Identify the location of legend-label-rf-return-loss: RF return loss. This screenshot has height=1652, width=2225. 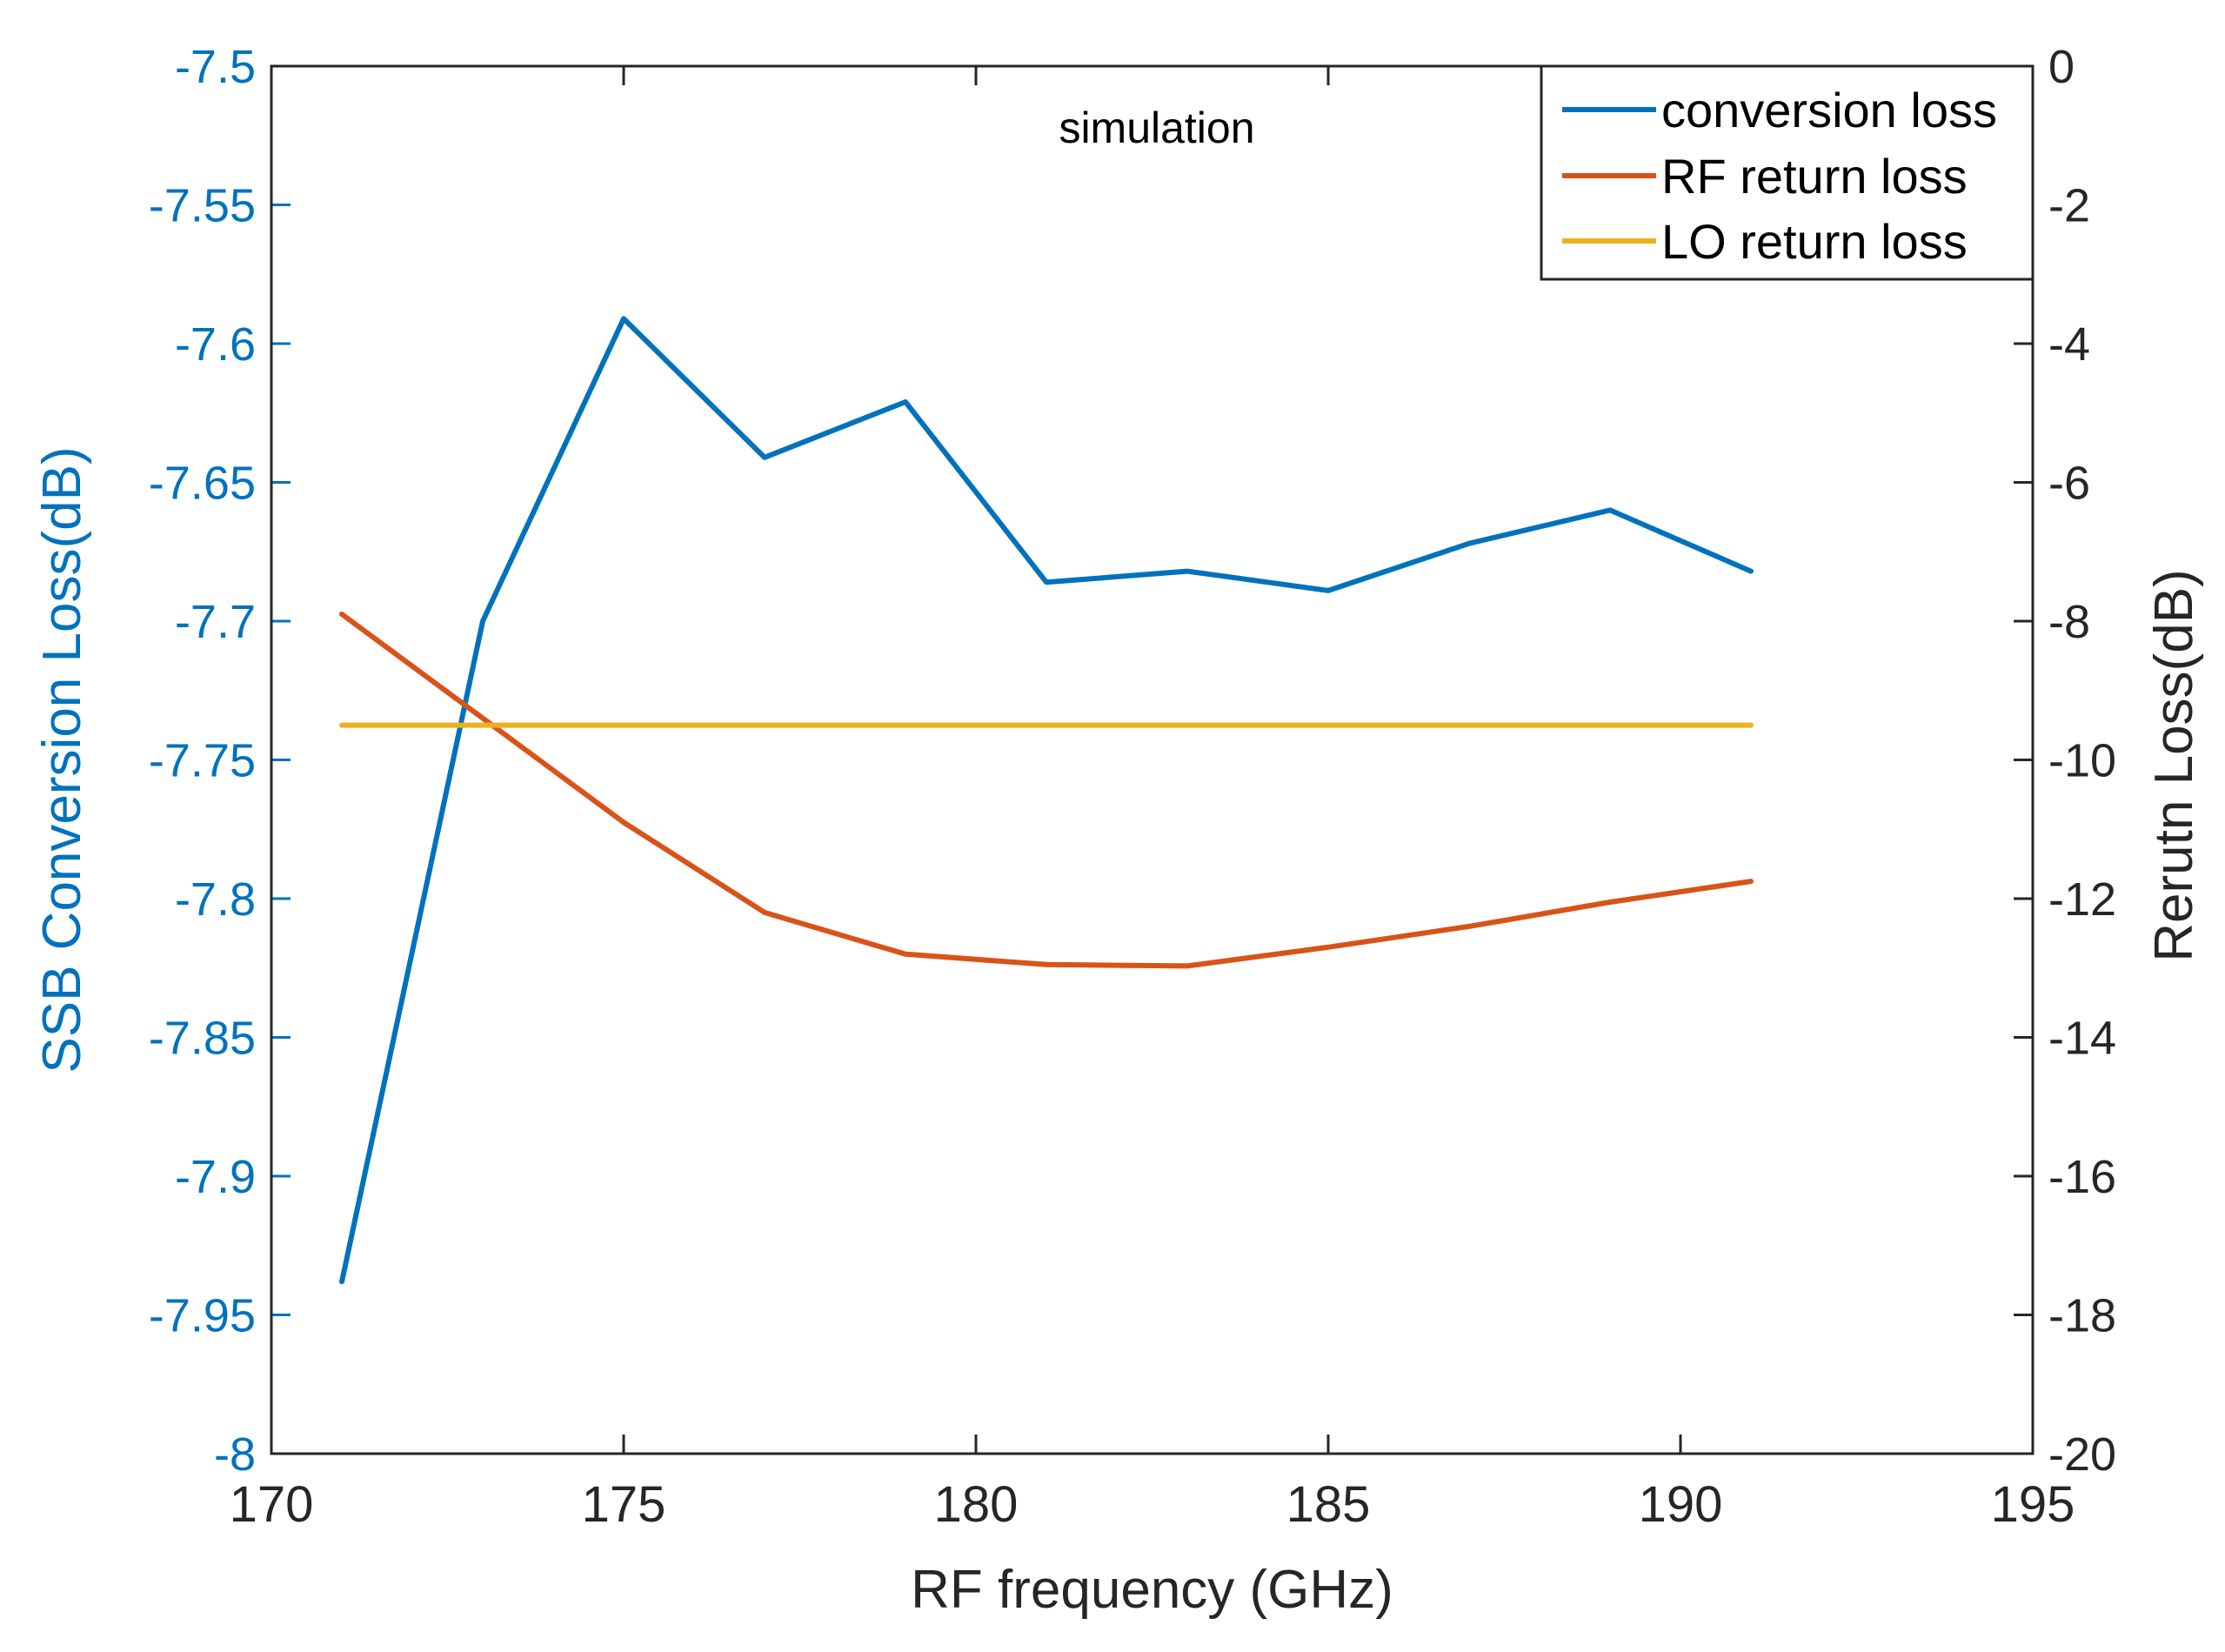
(1815, 176).